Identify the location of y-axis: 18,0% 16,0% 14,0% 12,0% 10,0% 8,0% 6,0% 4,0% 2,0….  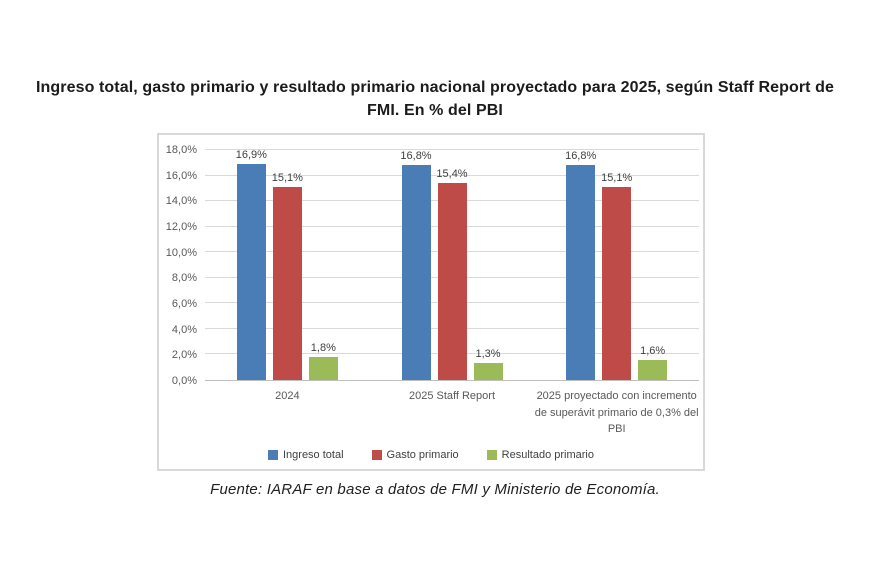
(182, 265).